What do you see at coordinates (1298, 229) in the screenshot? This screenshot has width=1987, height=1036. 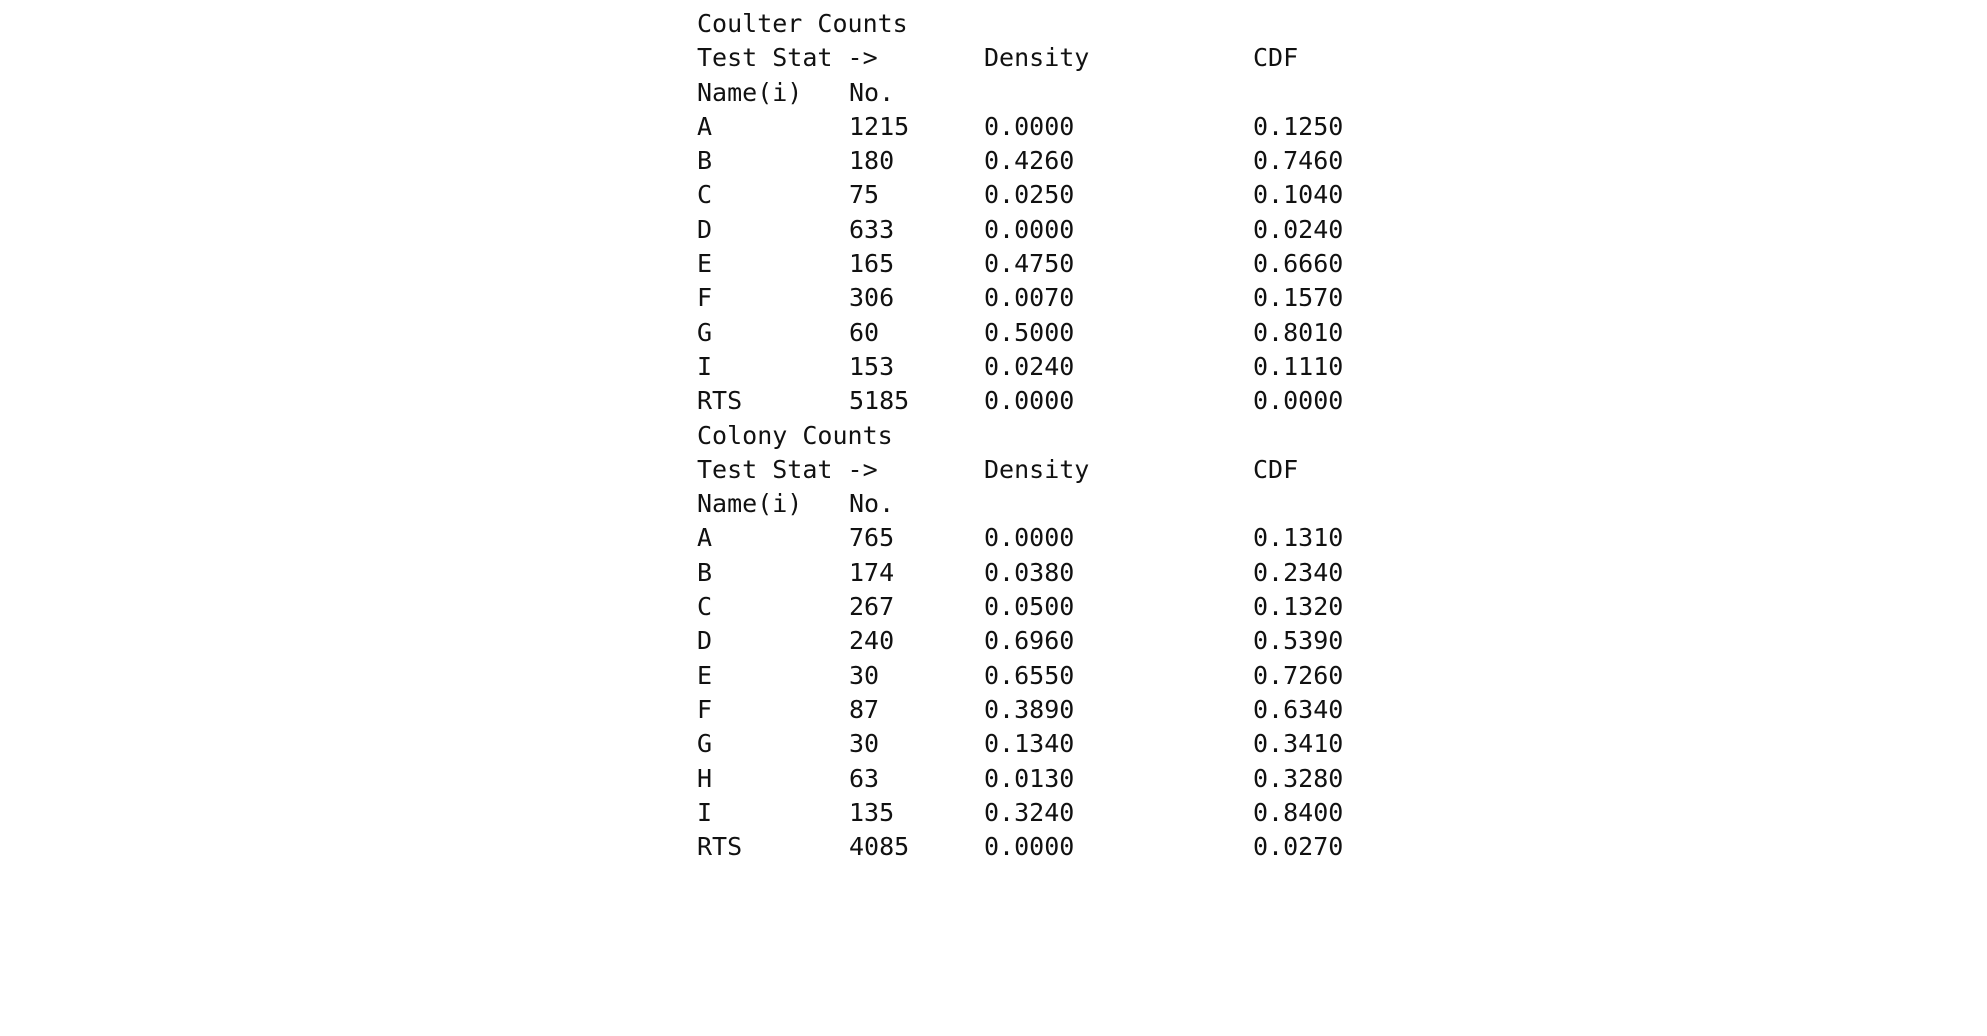 I see `row-cdf: 0.0240` at bounding box center [1298, 229].